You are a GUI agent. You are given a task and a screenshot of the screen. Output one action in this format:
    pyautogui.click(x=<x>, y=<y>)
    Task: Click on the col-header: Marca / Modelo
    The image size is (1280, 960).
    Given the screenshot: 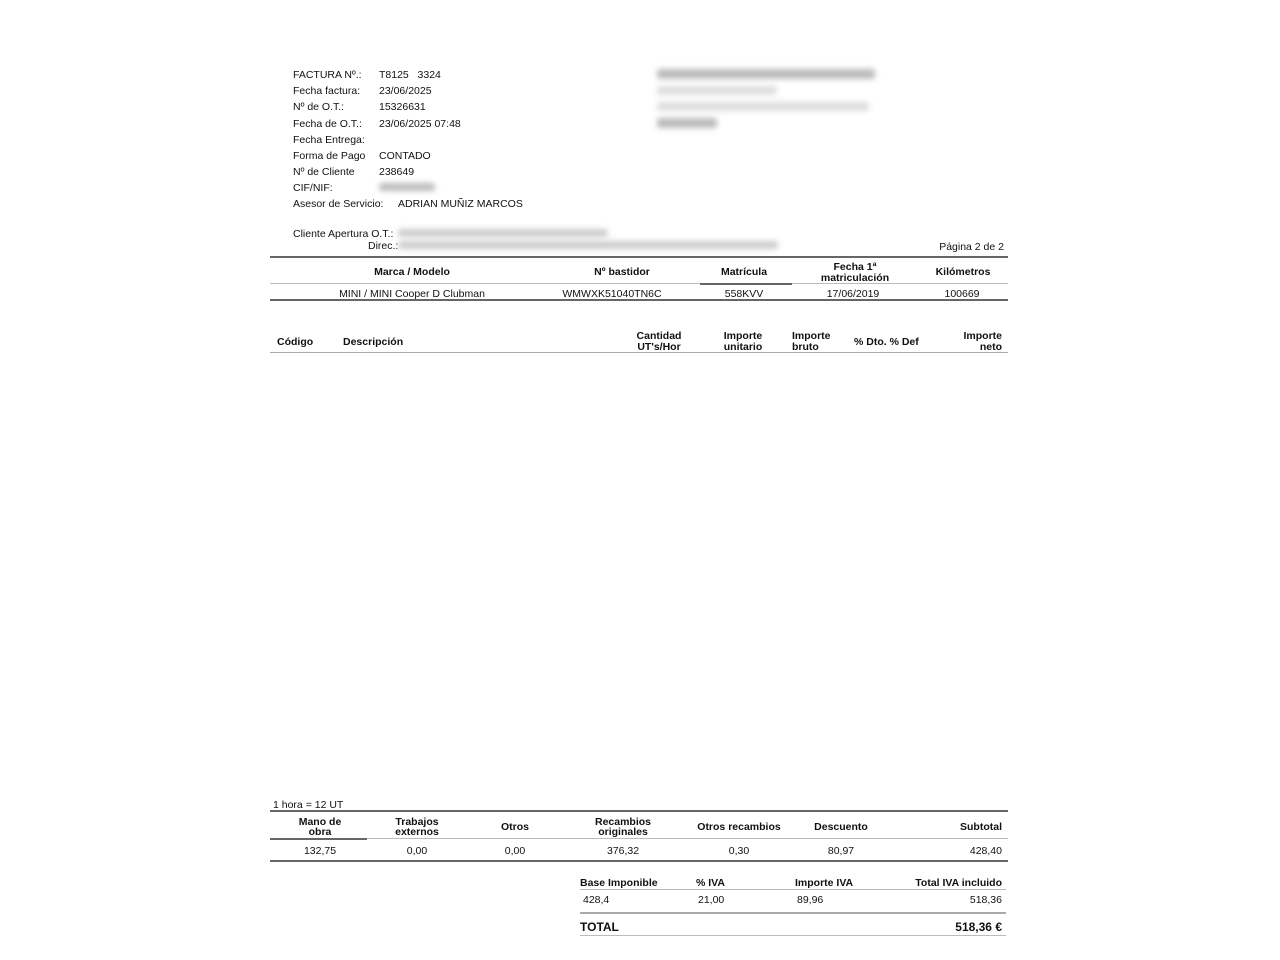 What is the action you would take?
    pyautogui.click(x=412, y=272)
    